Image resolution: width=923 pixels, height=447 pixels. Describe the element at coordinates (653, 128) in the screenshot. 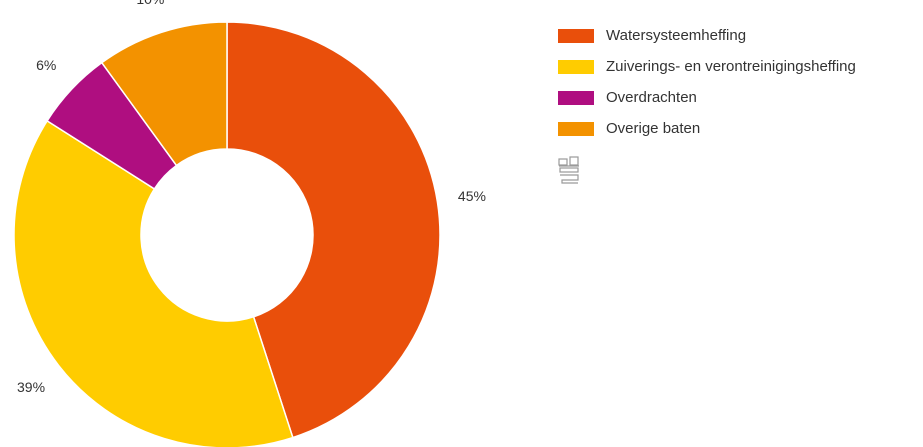

I see `legend-label: Overige baten` at that location.